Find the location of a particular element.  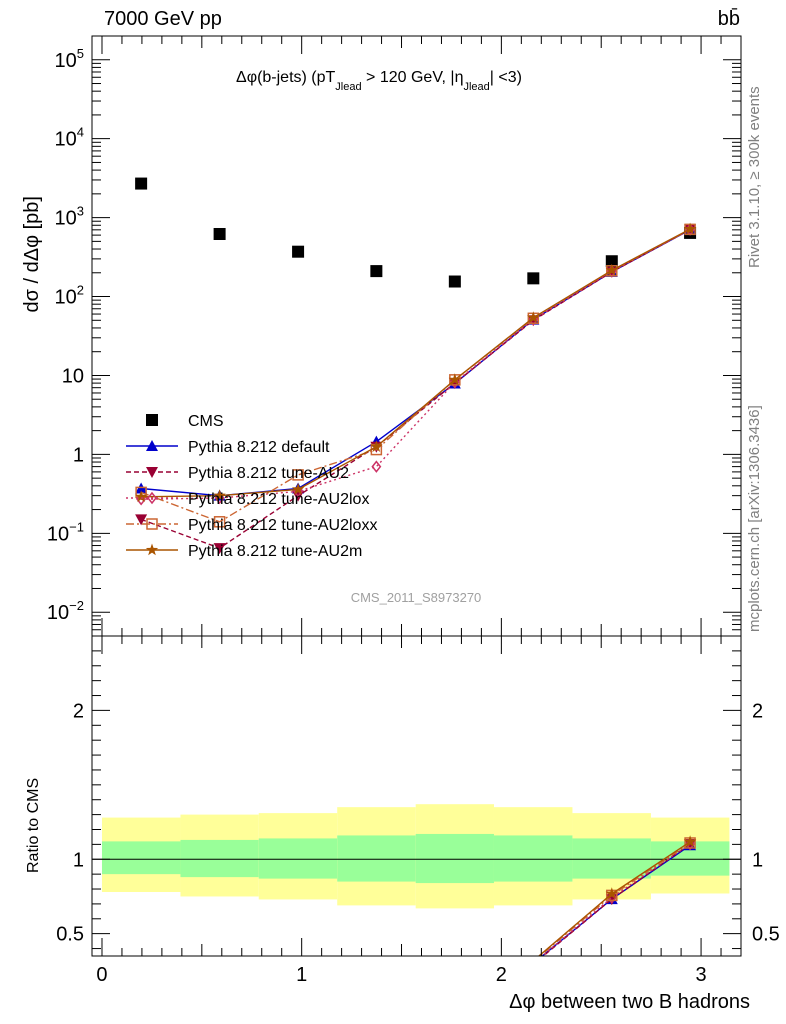

x-tick-label: 0 is located at coordinates (101, 975).